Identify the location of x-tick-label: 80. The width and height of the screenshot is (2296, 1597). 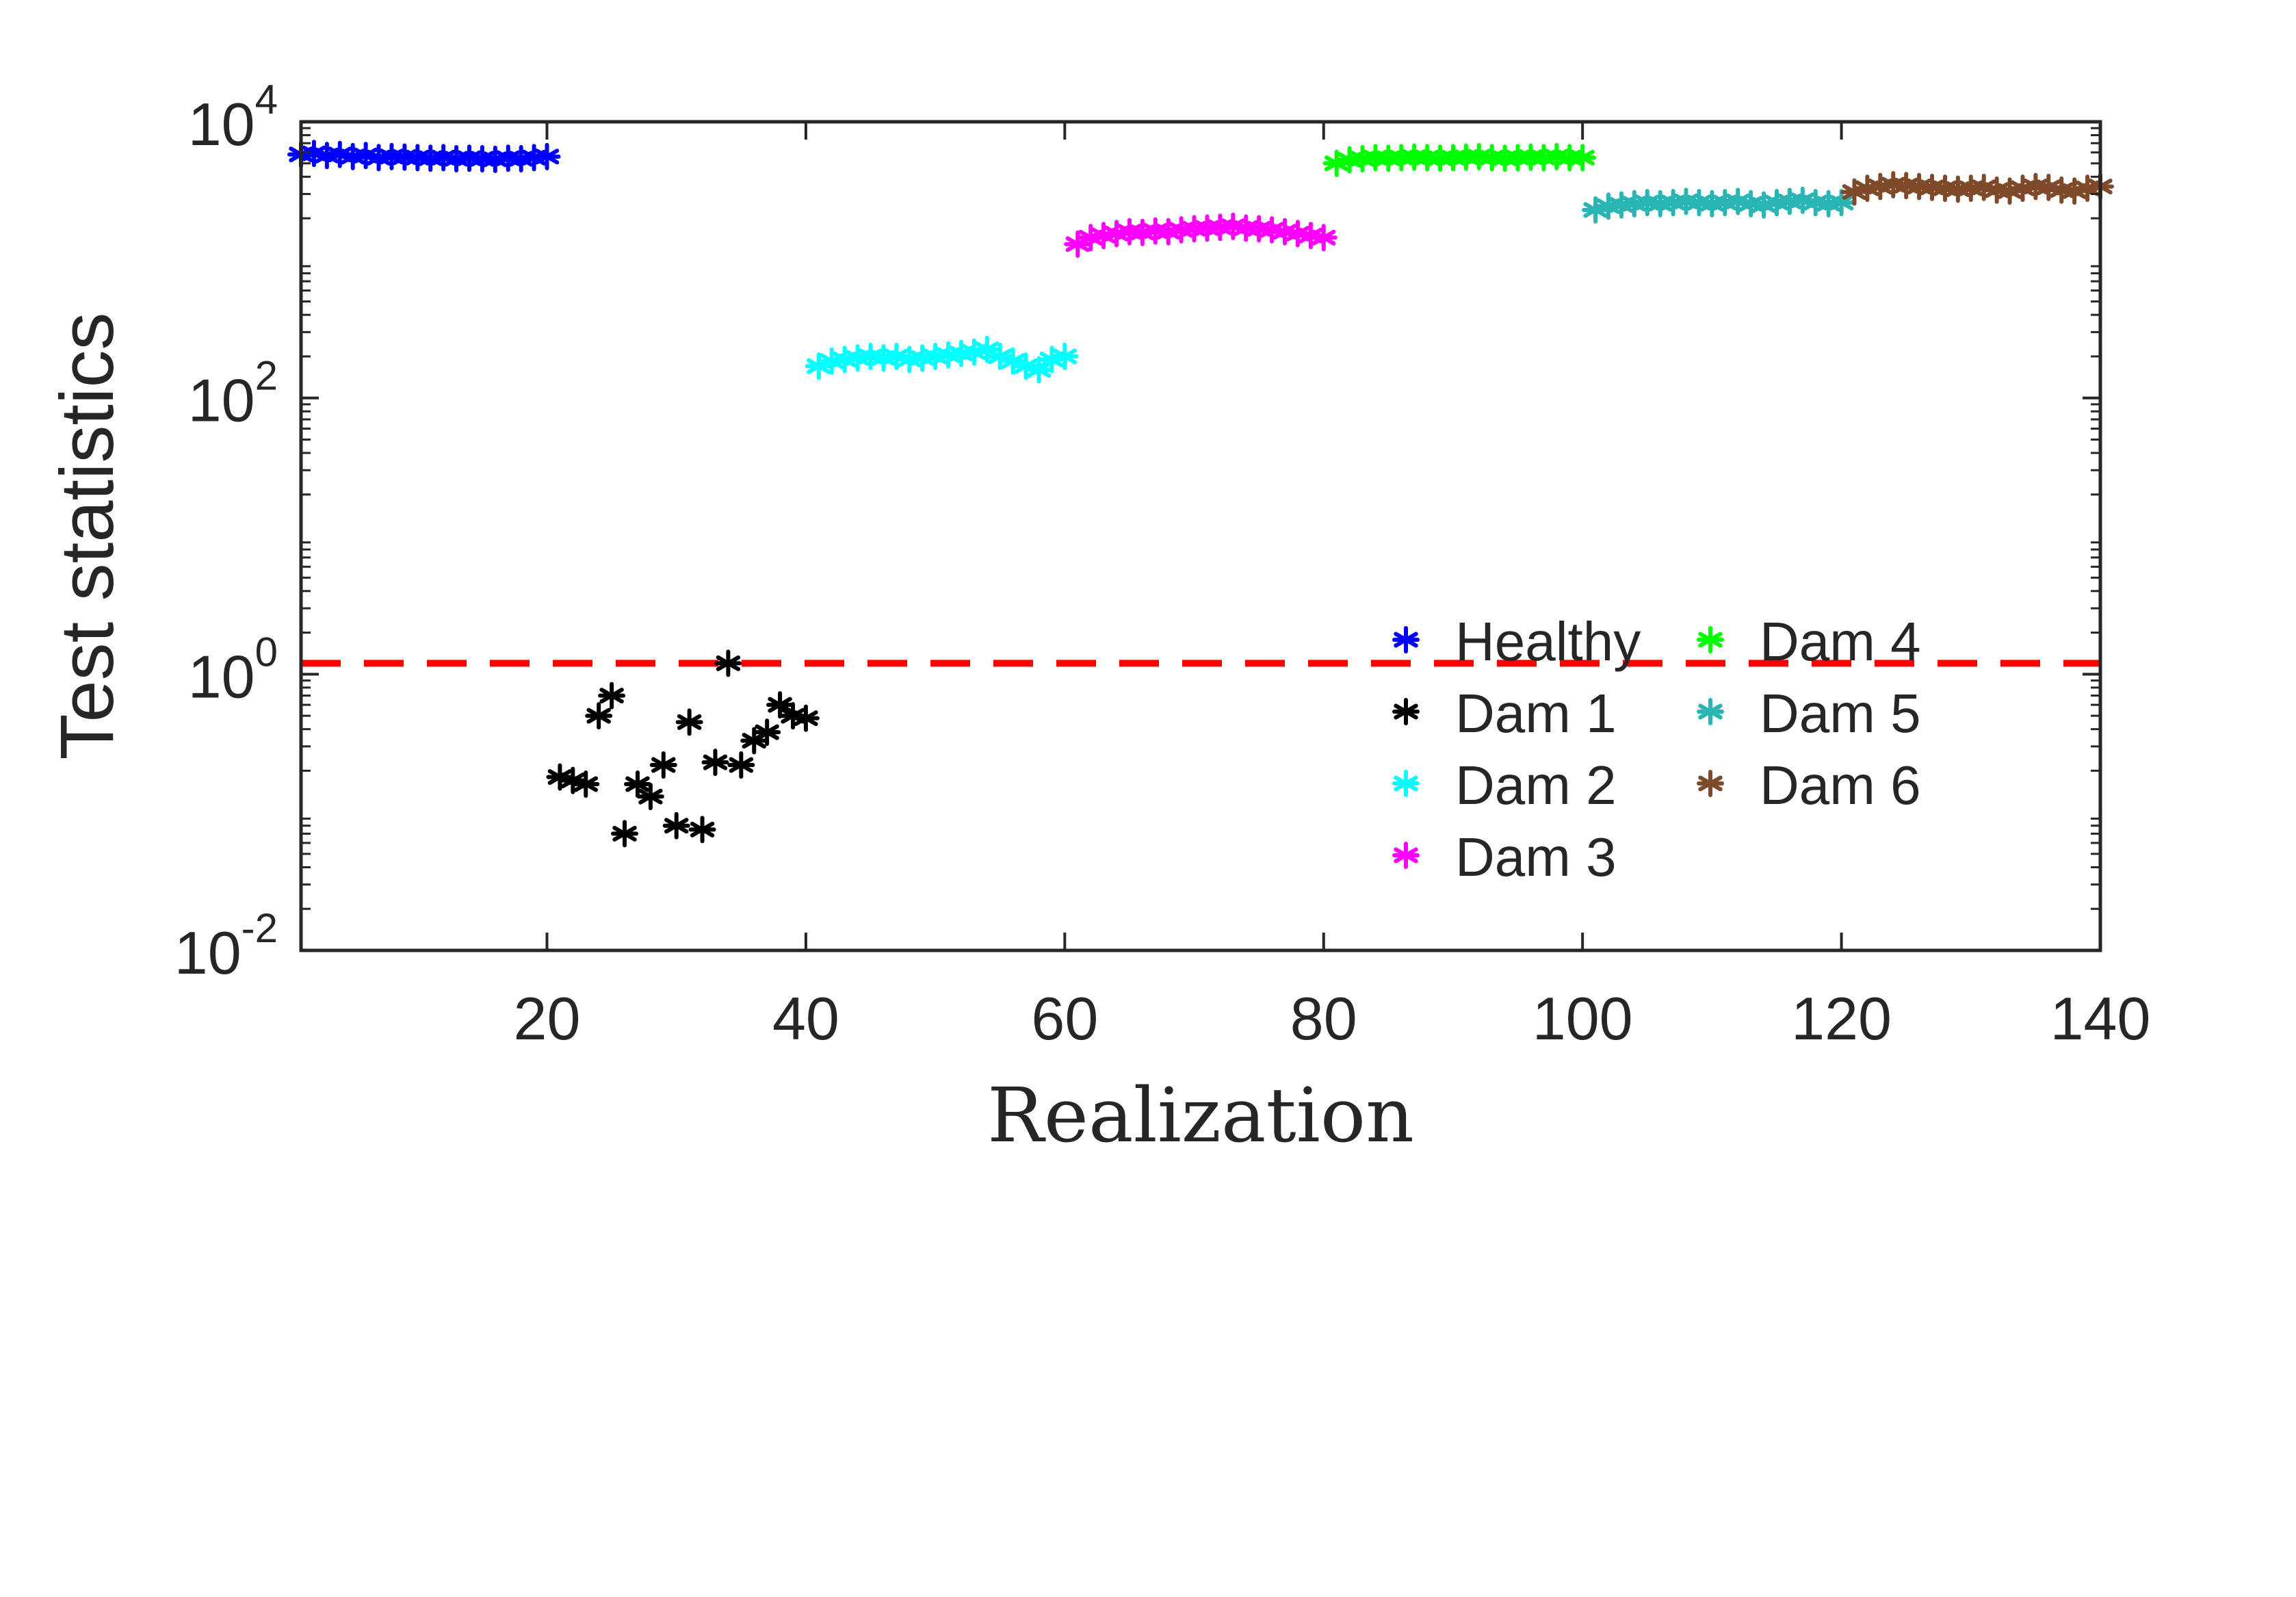
(1324, 1018).